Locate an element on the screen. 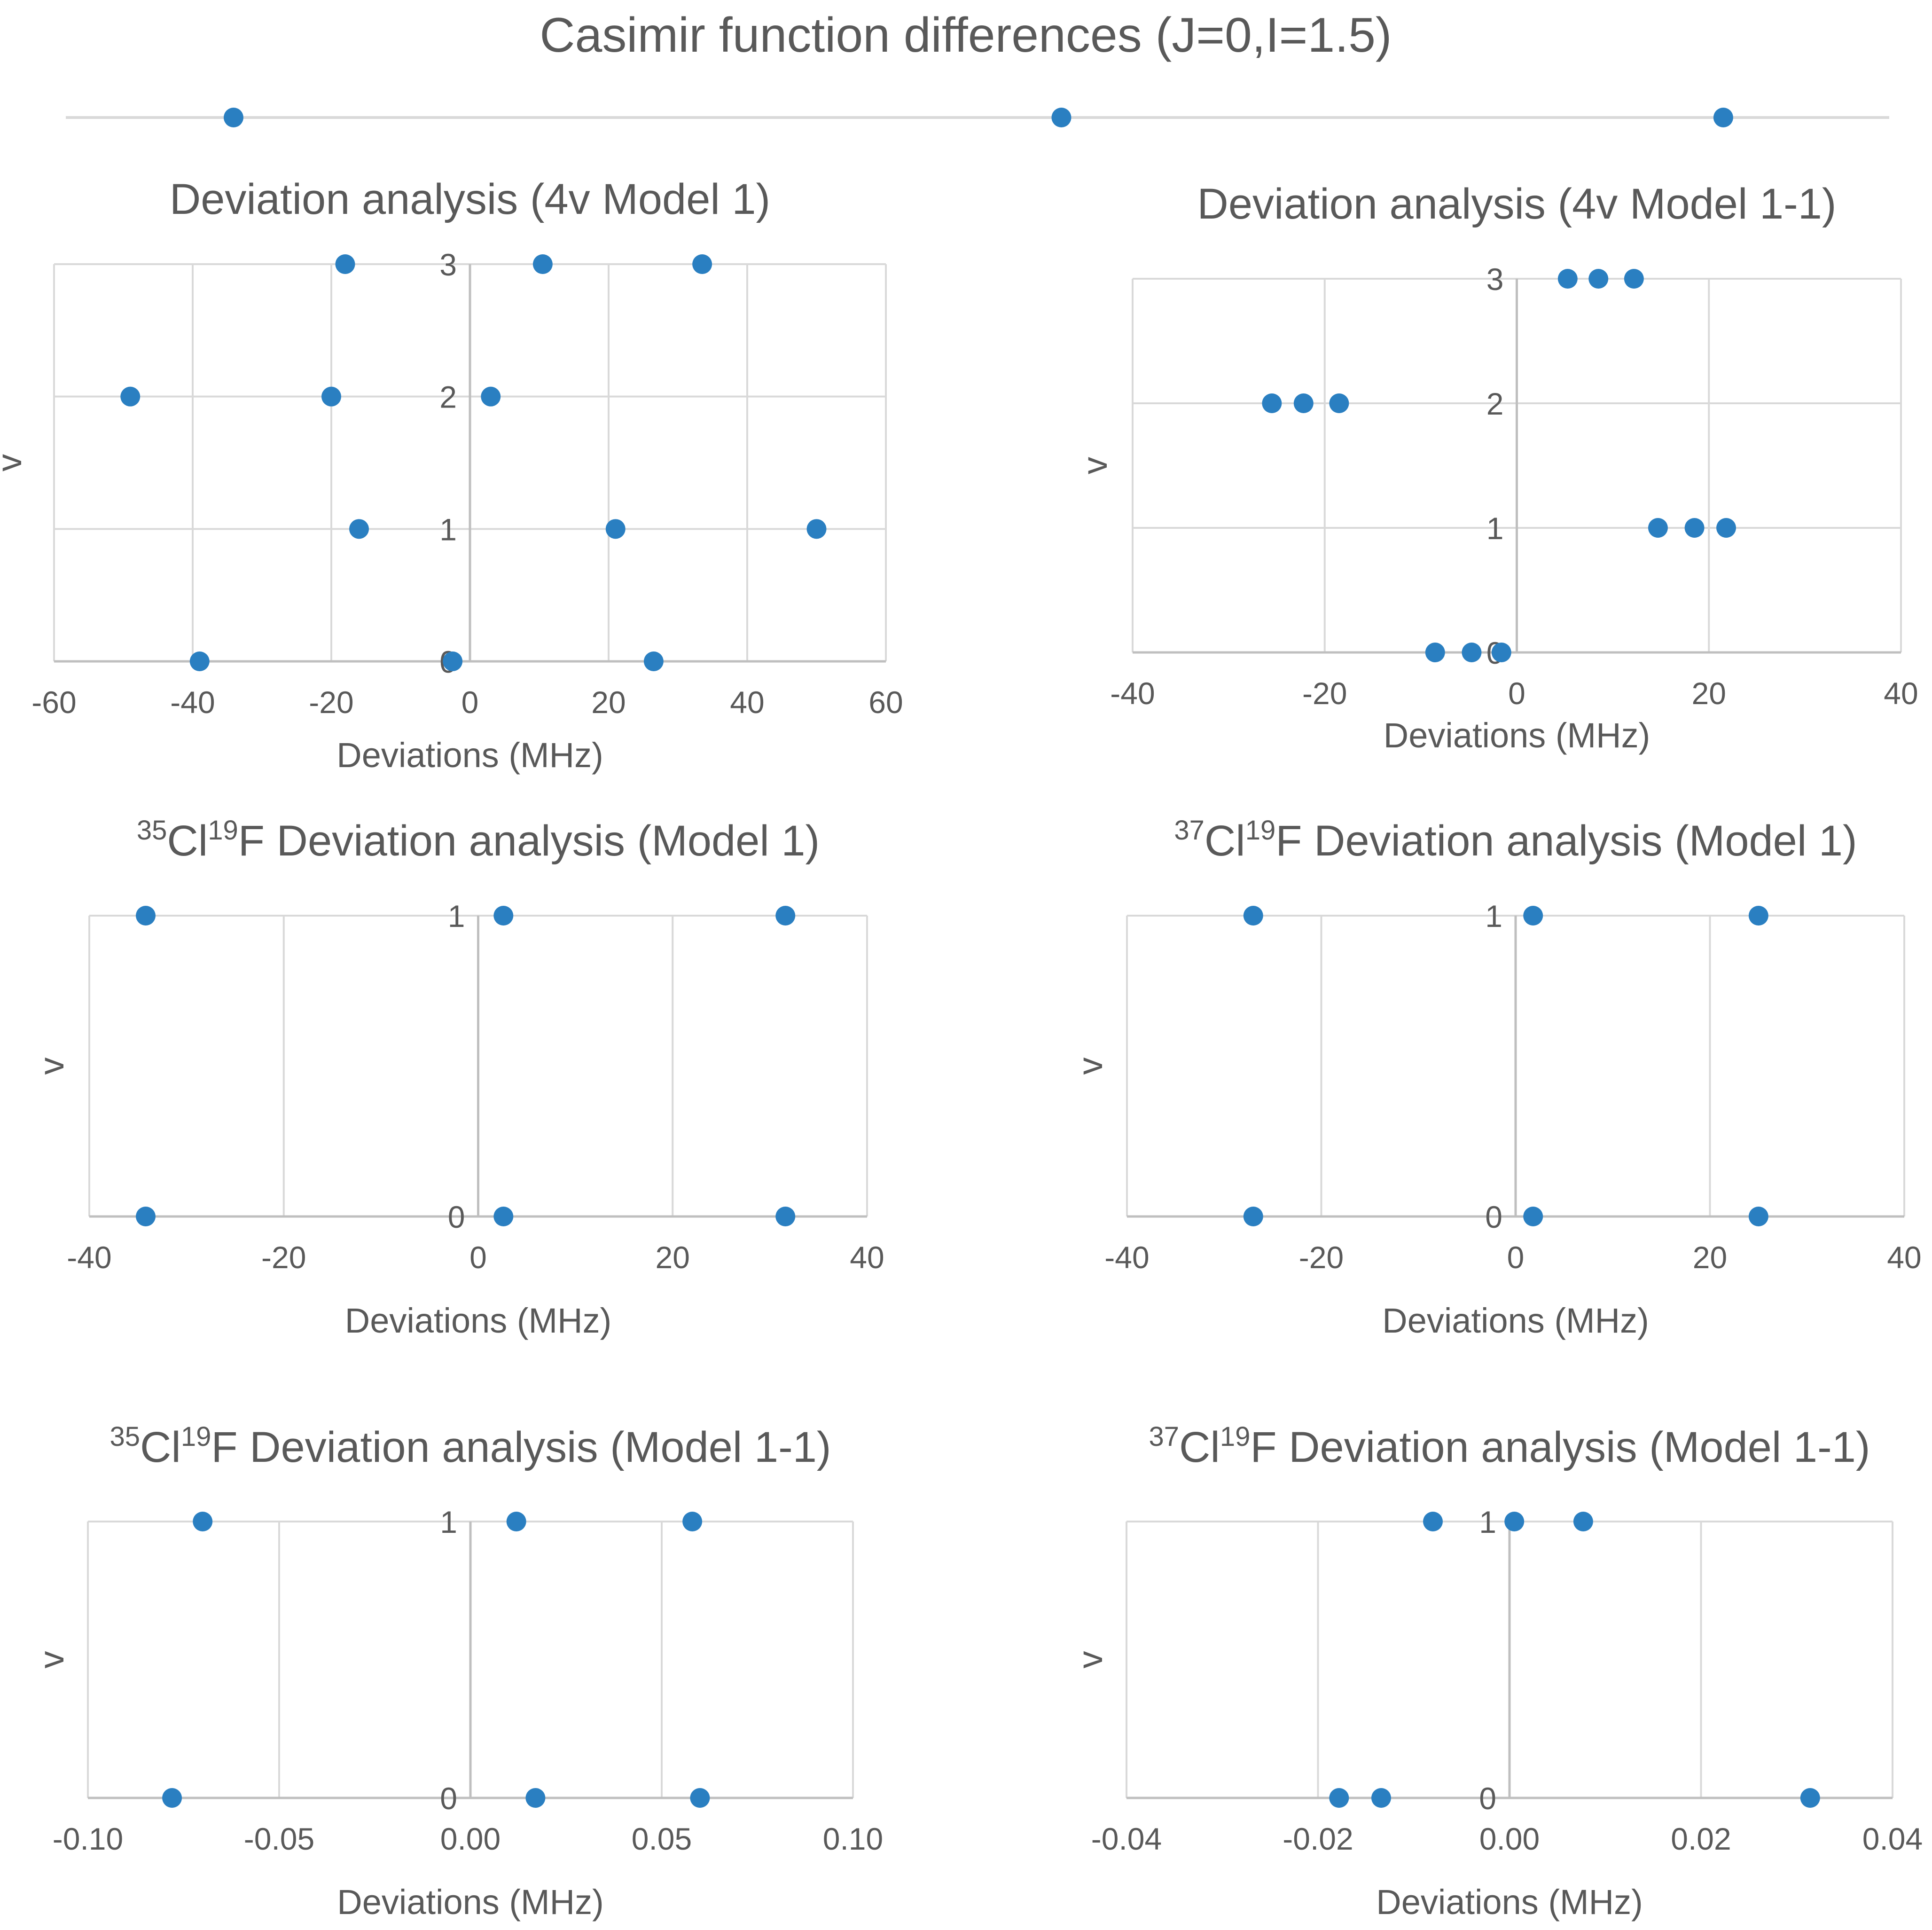 The width and height of the screenshot is (1932, 1930). x-tick-label: 0.10 is located at coordinates (853, 1838).